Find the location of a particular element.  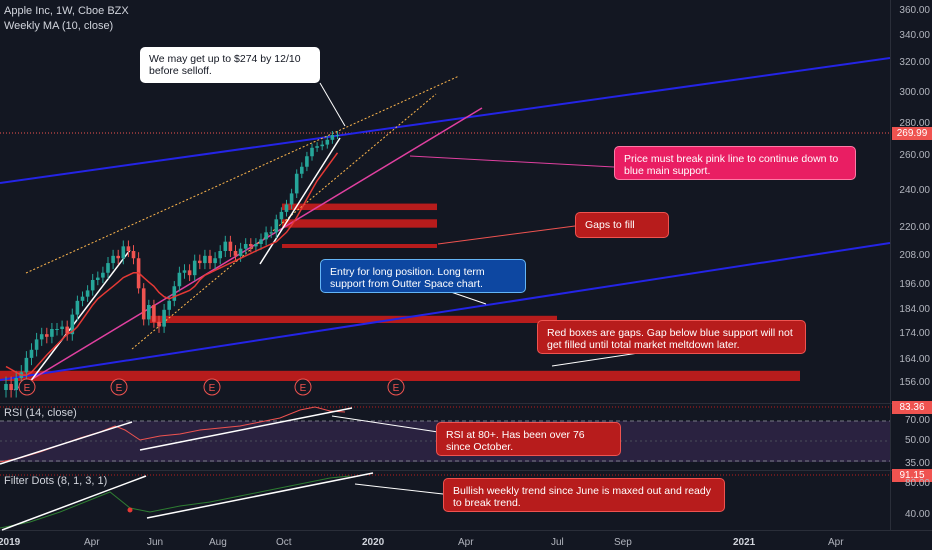

rsi-tick: 35.00 is located at coordinates (917, 462).